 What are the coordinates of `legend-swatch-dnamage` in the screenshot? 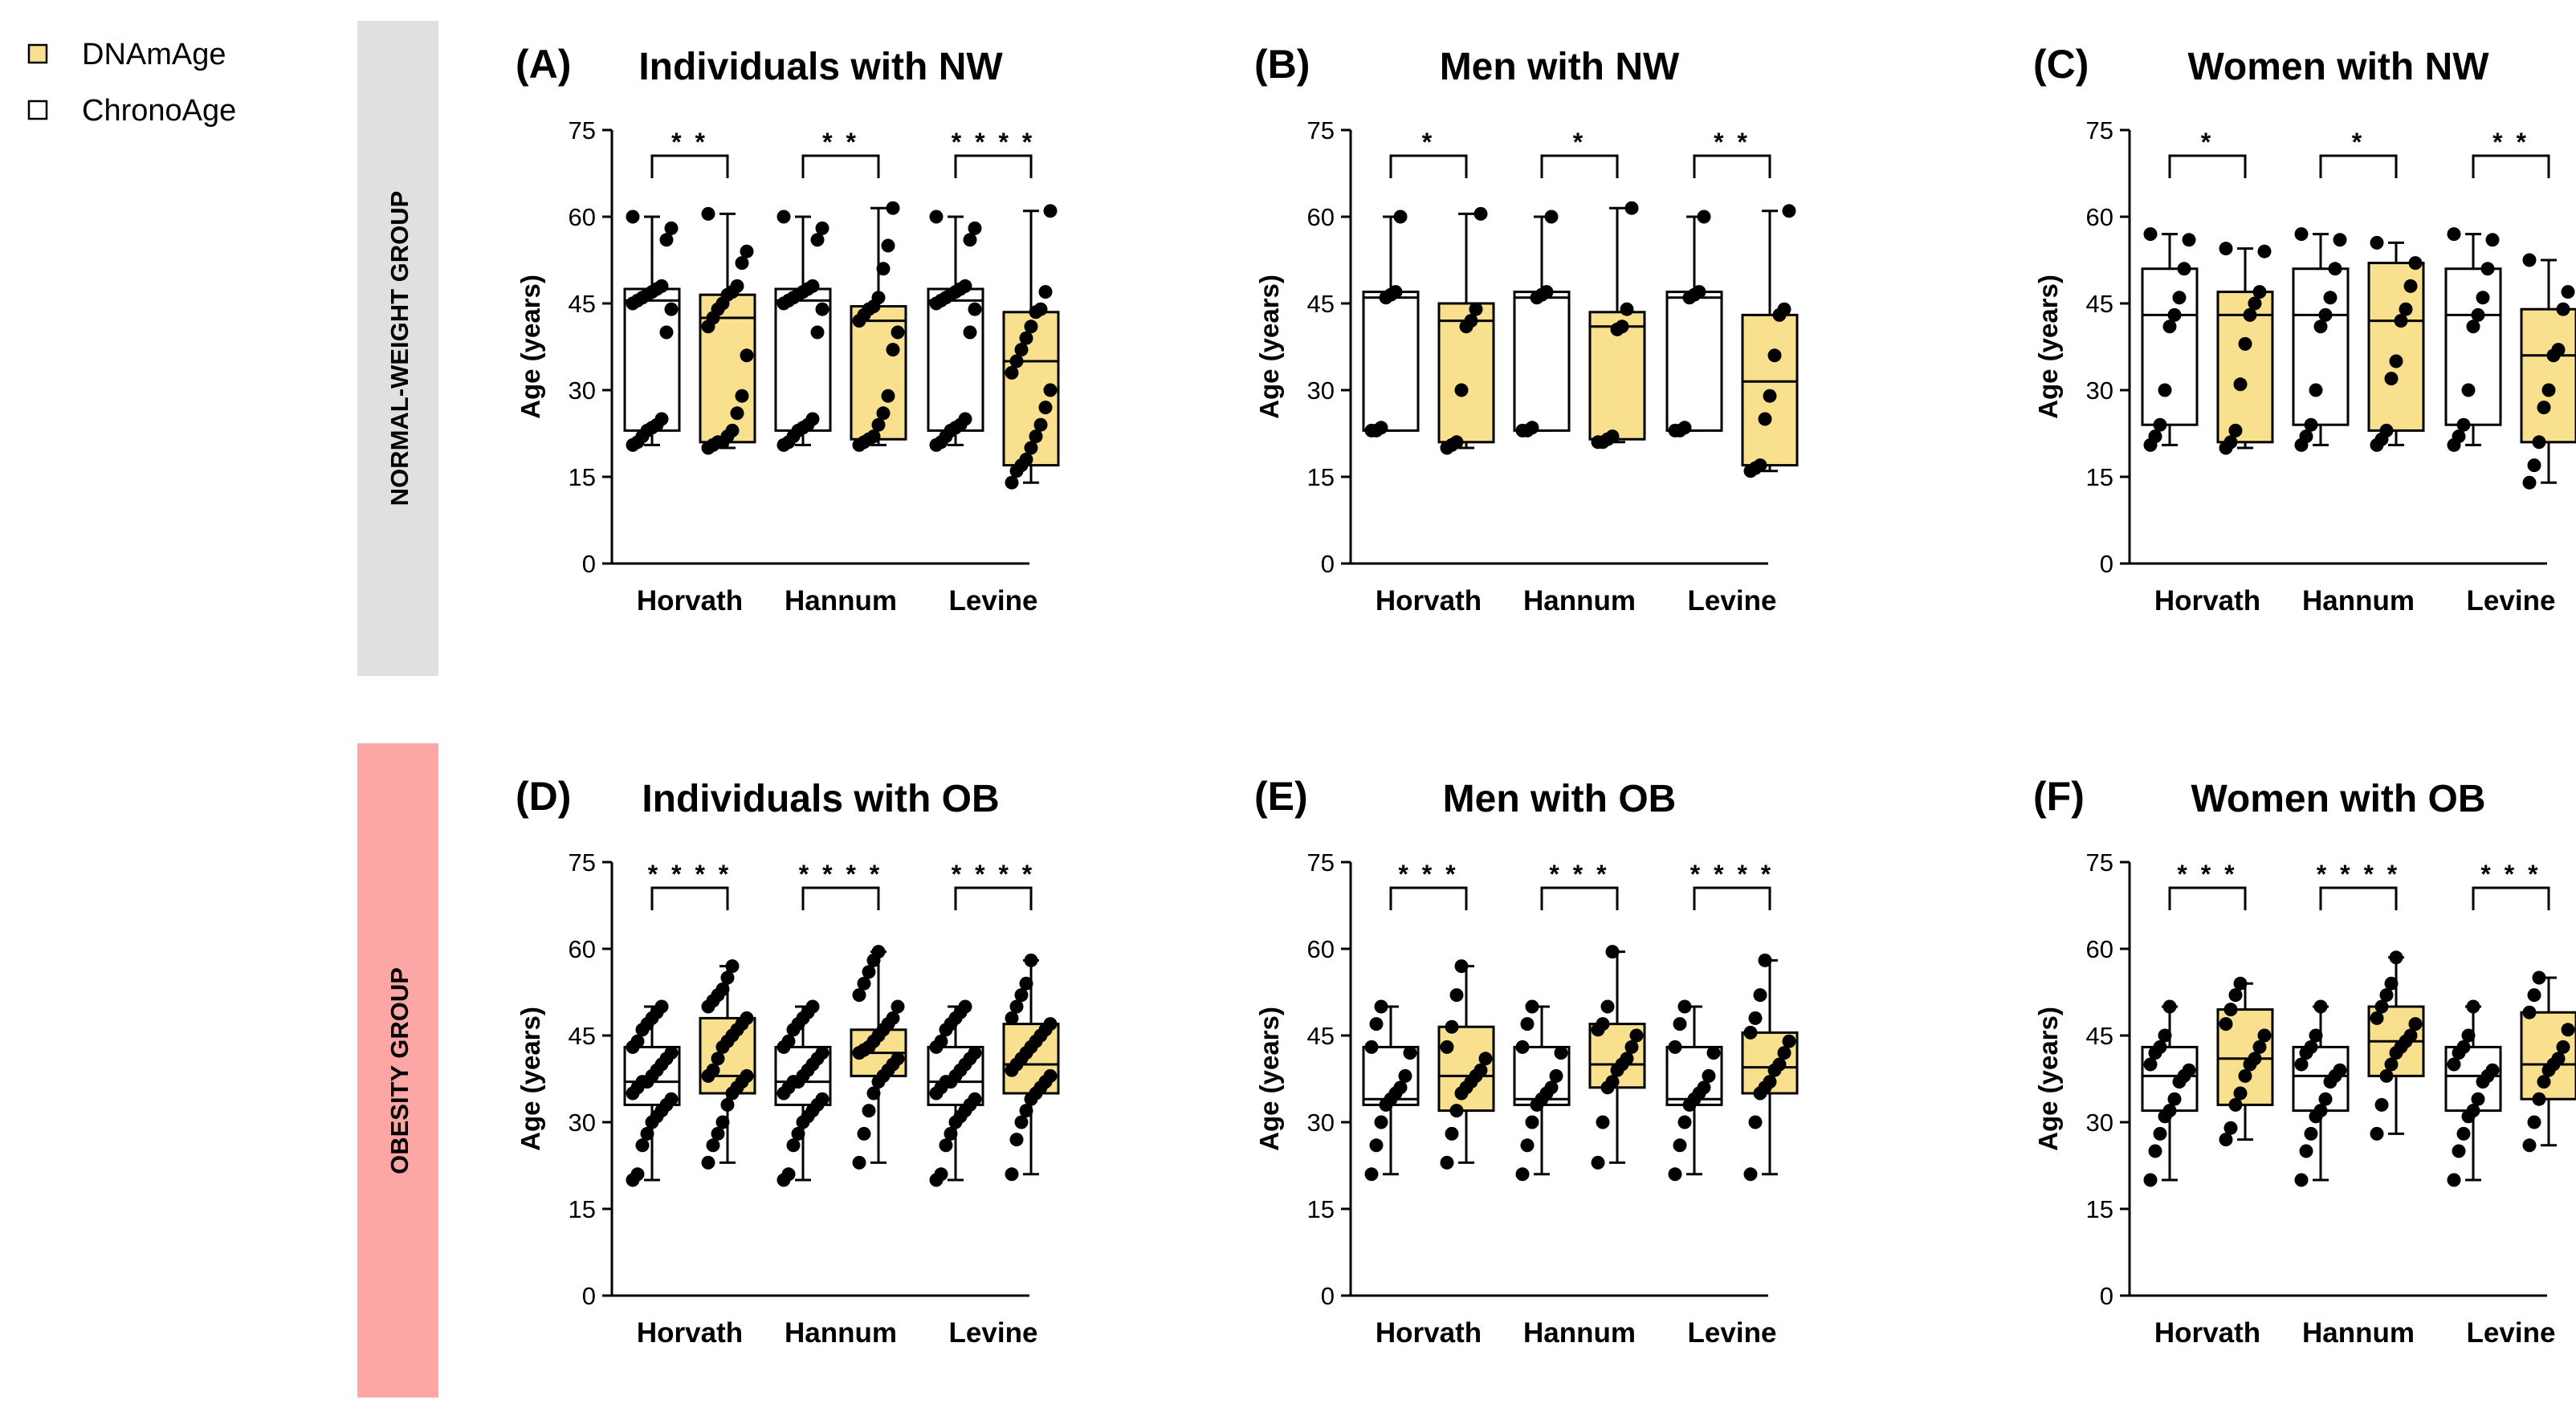 It's located at (37, 53).